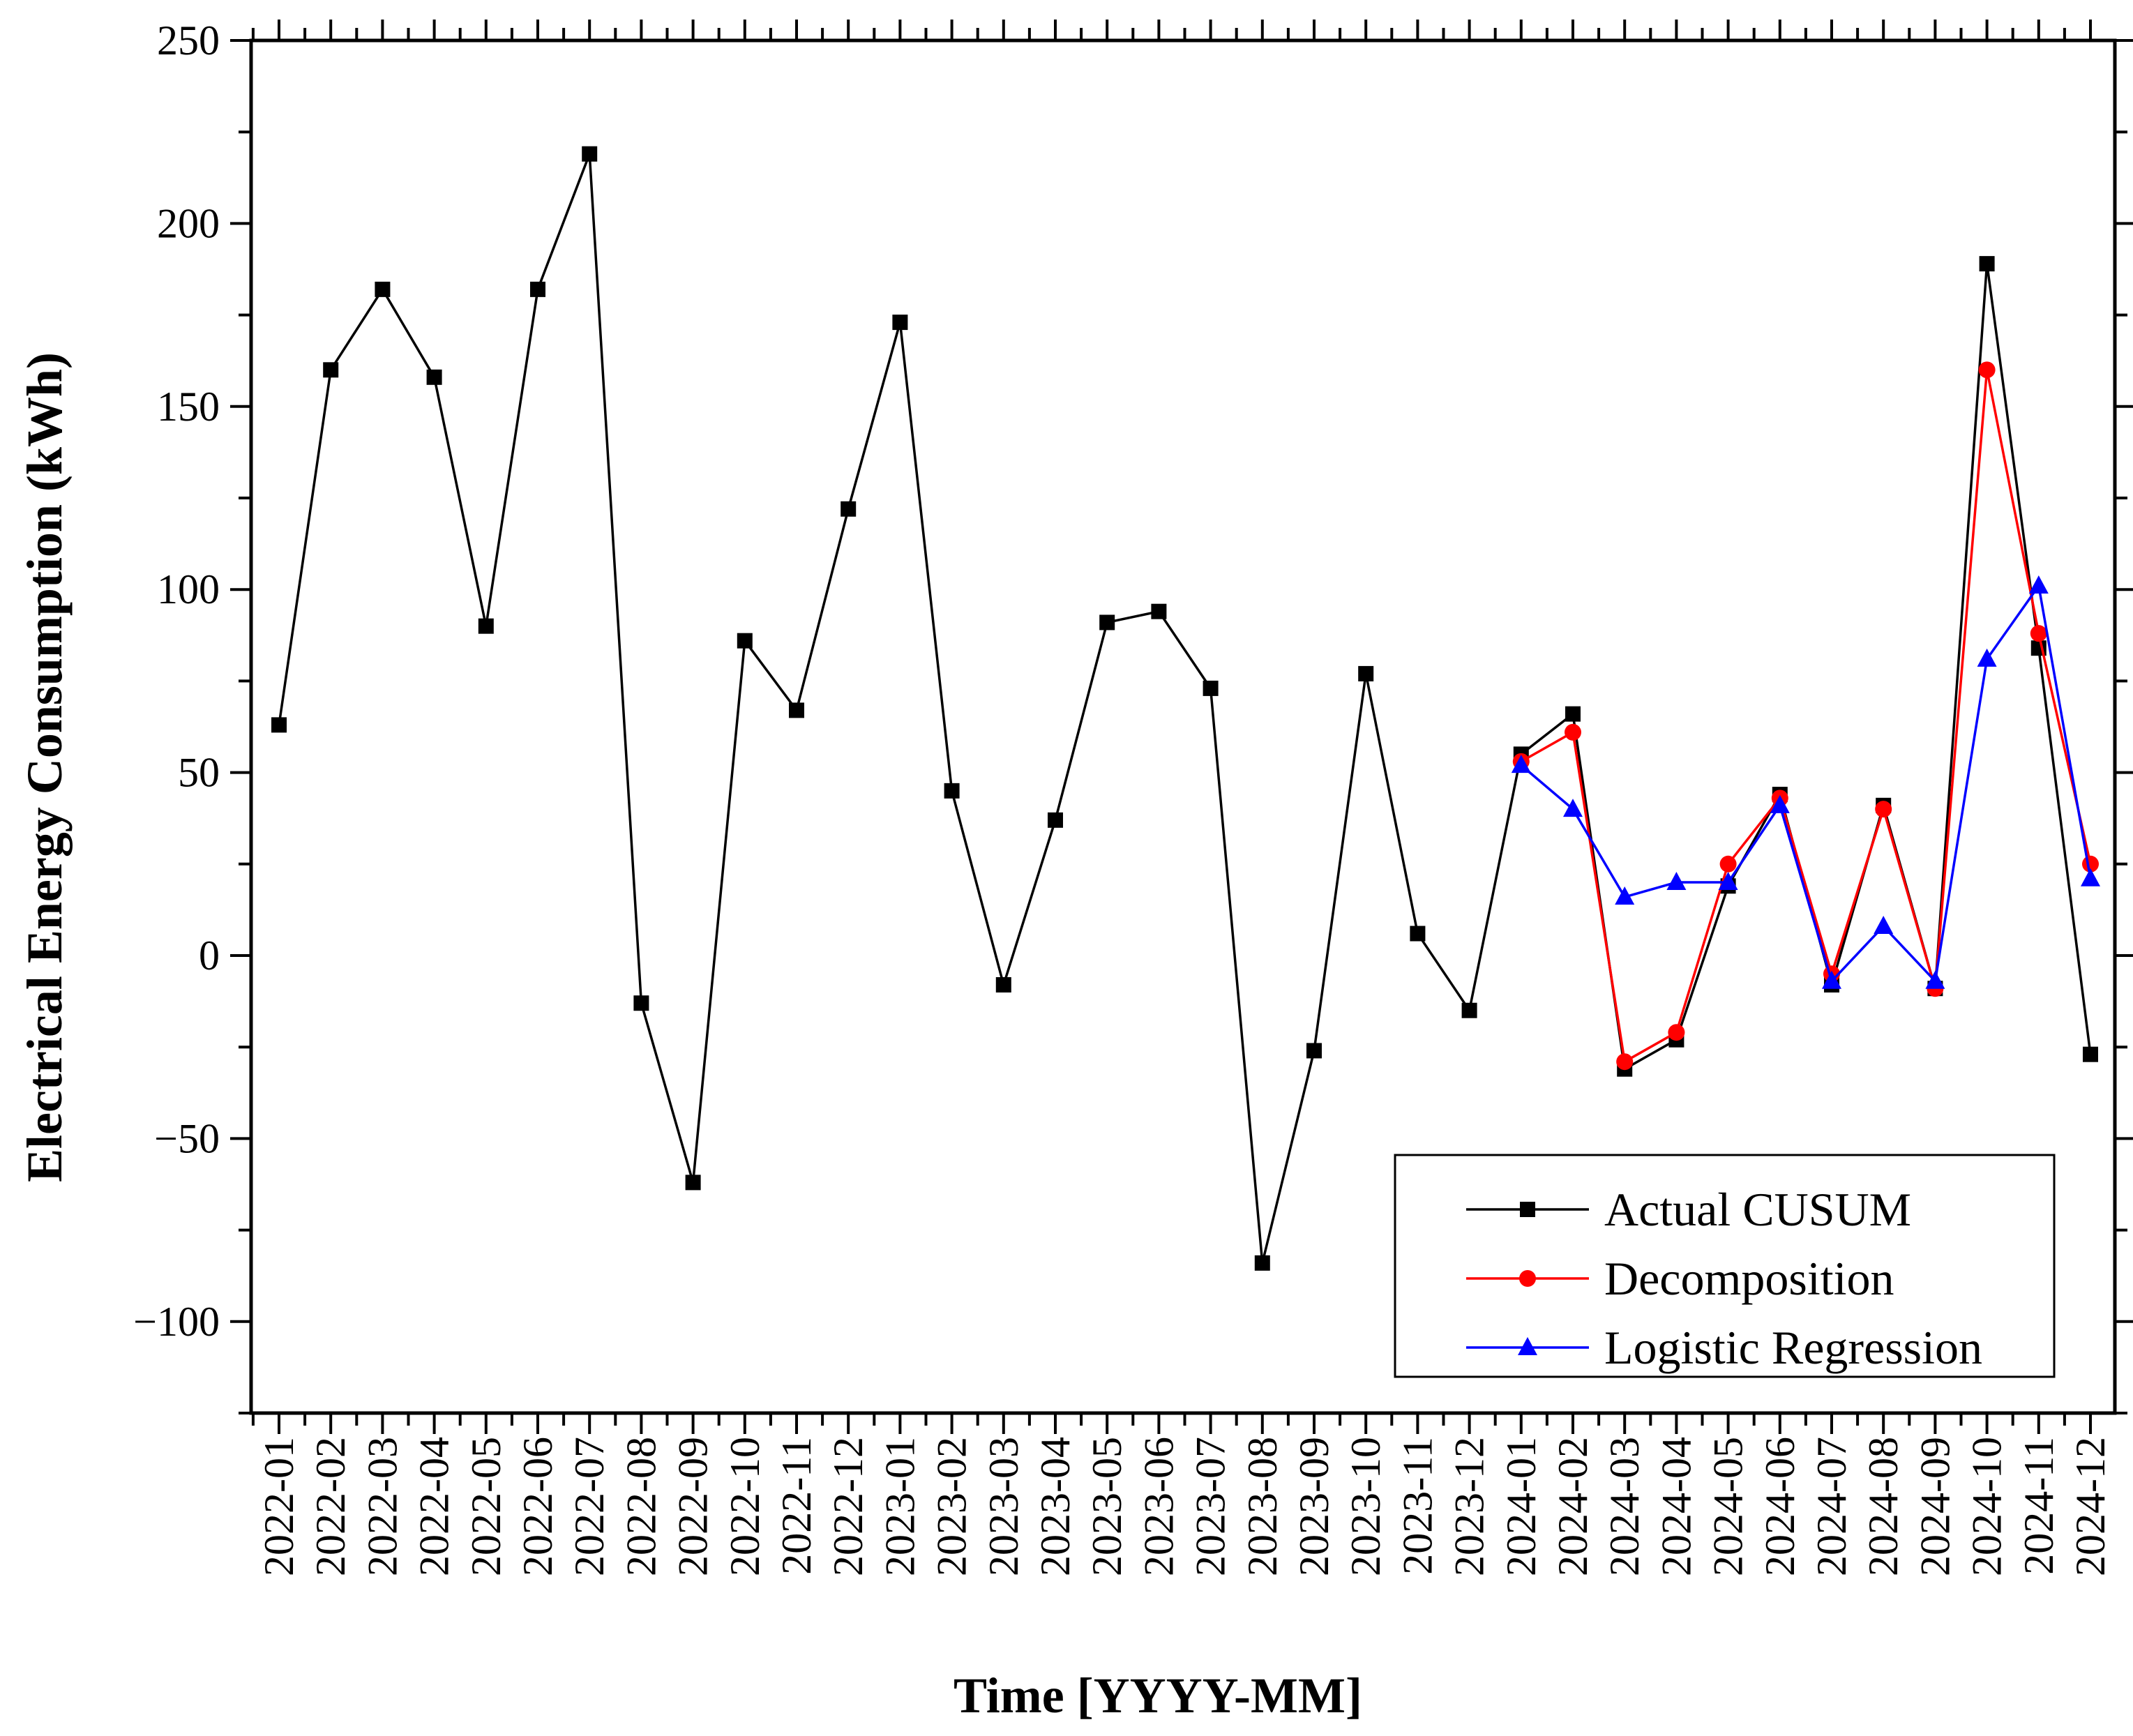 The image size is (2133, 1736). I want to click on decomposition-series, so click(1806, 716).